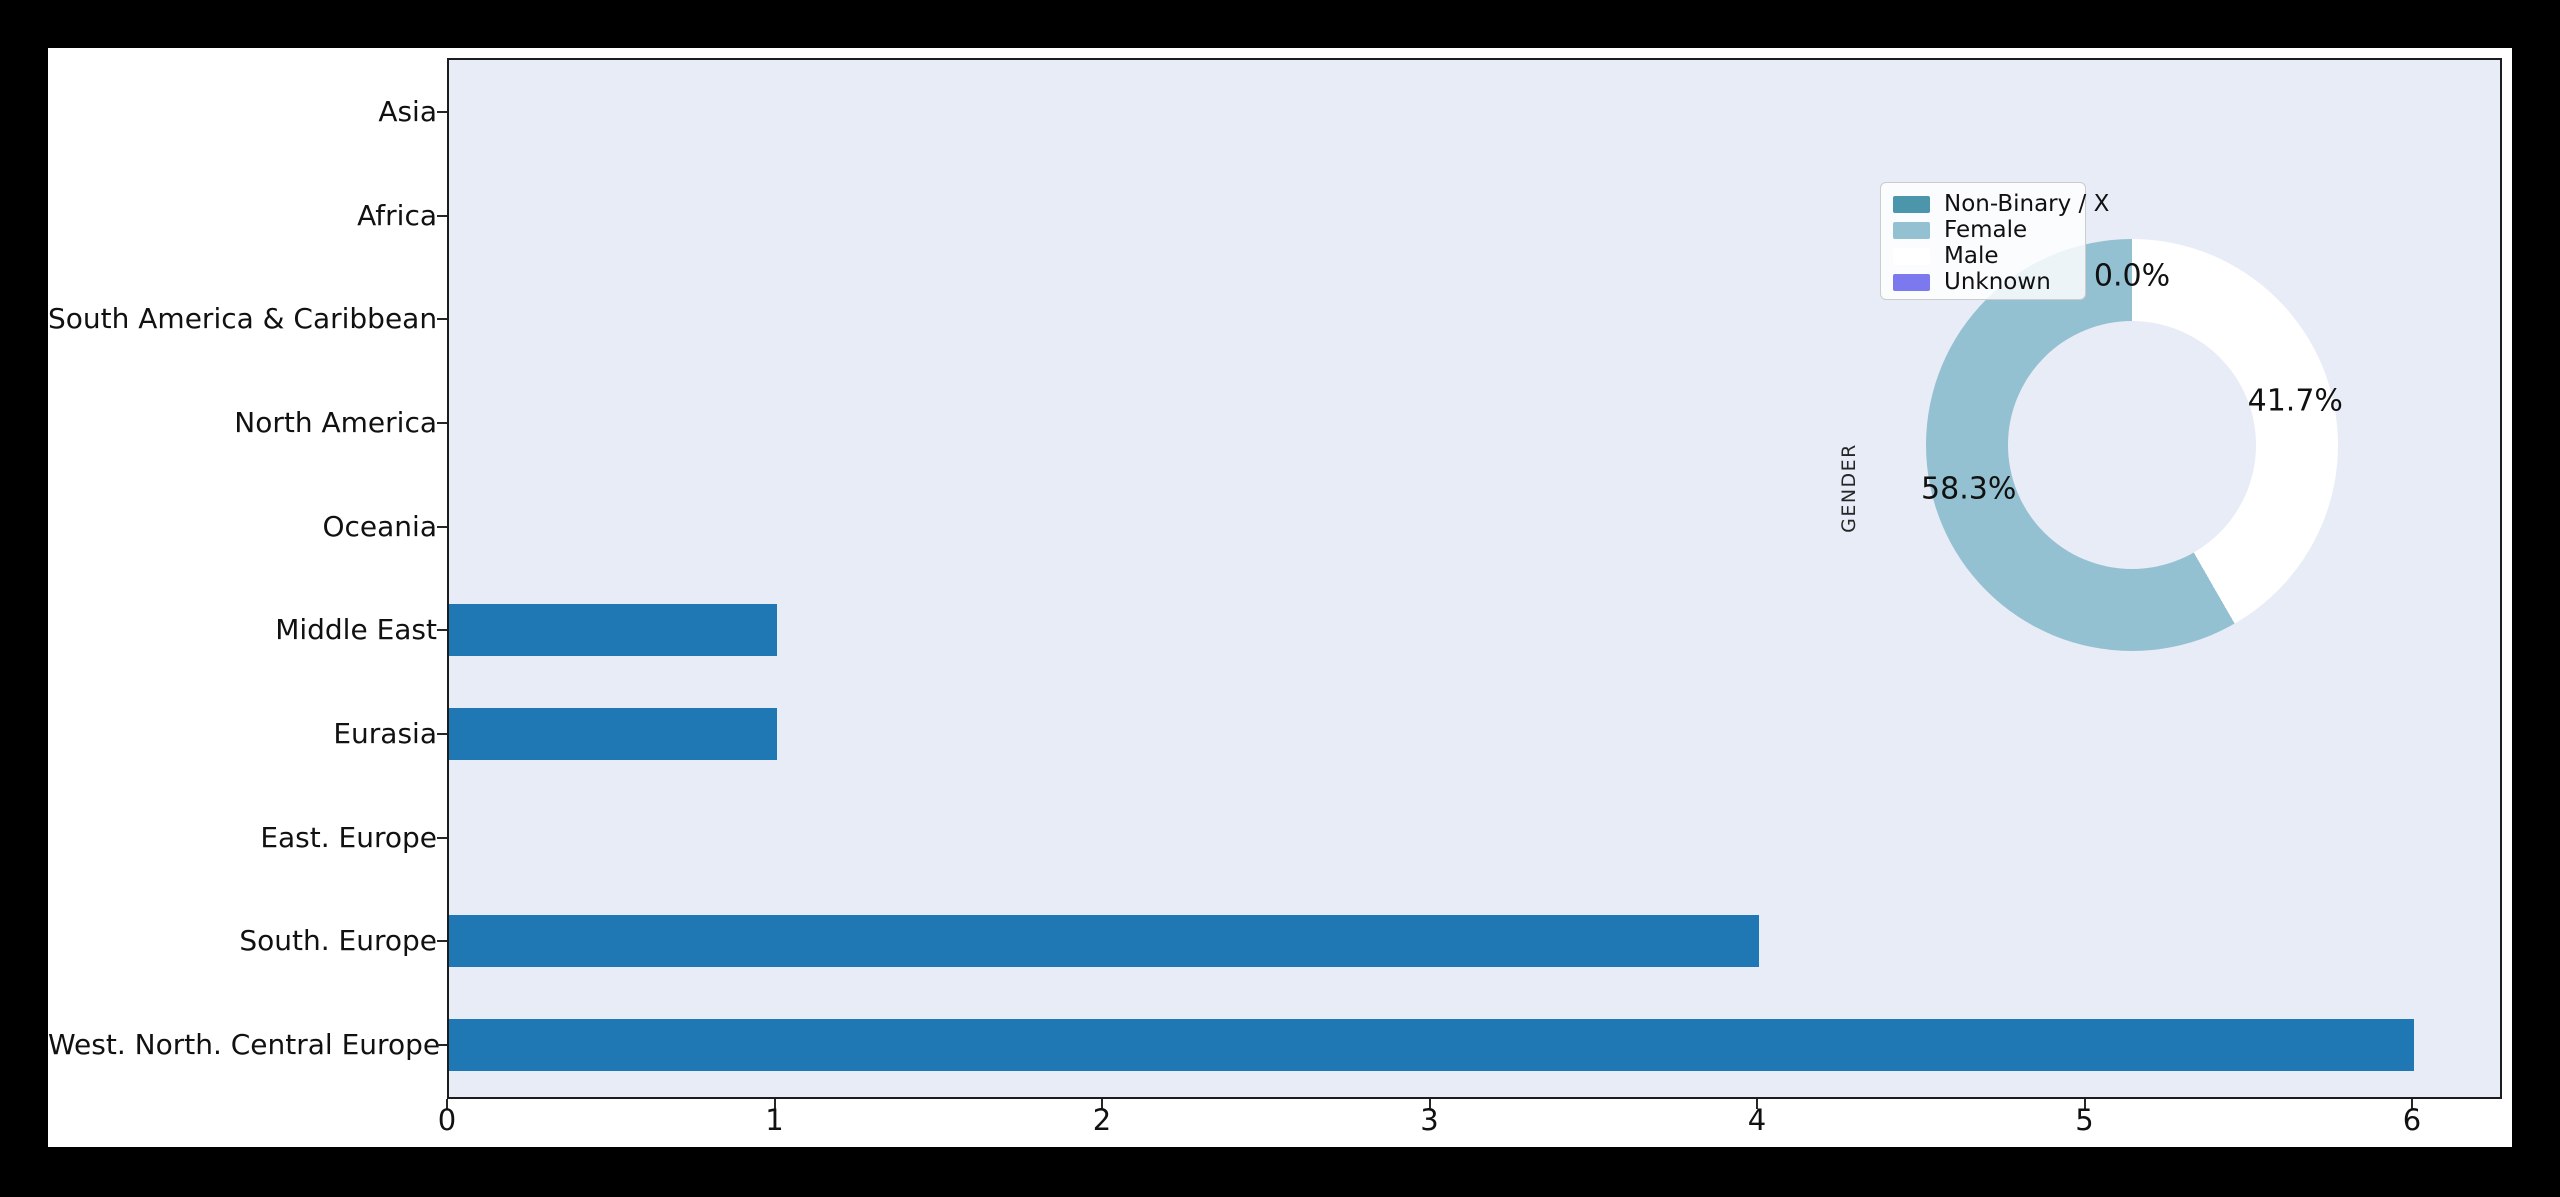 The height and width of the screenshot is (1197, 2560). What do you see at coordinates (1429, 1120) in the screenshot?
I see `x-tick-label: 3` at bounding box center [1429, 1120].